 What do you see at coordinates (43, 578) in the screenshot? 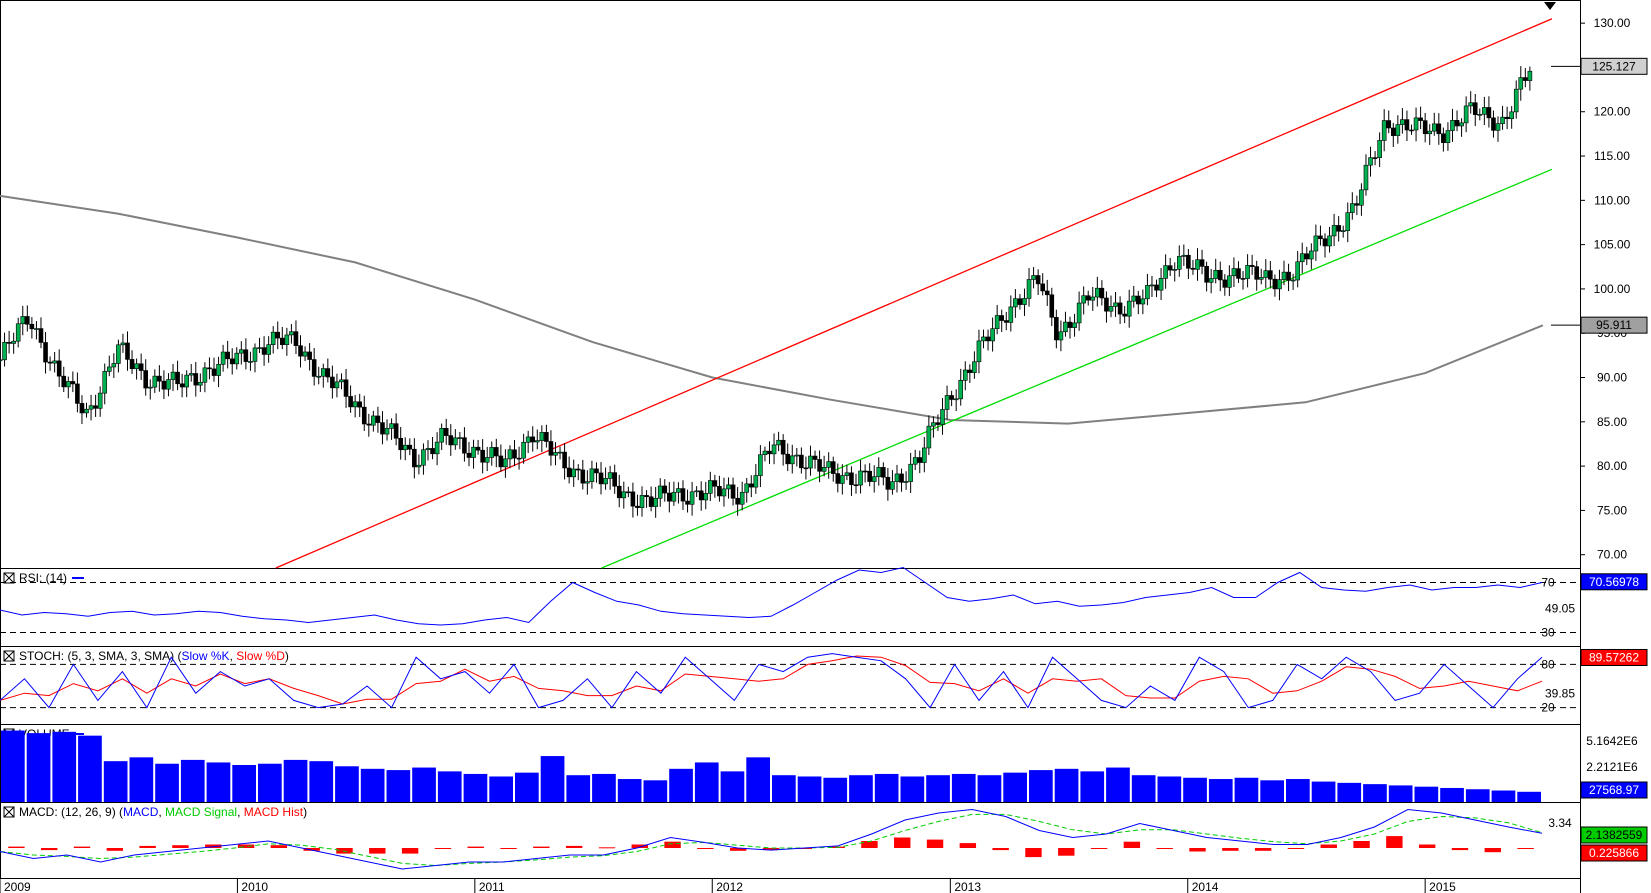
I see `rsi-title: RSI: (14)` at bounding box center [43, 578].